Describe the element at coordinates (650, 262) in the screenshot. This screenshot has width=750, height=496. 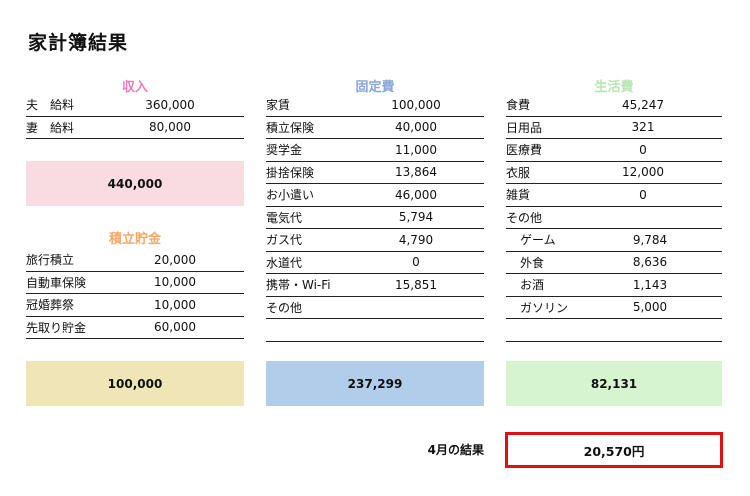
I see `row-value: 8,636` at that location.